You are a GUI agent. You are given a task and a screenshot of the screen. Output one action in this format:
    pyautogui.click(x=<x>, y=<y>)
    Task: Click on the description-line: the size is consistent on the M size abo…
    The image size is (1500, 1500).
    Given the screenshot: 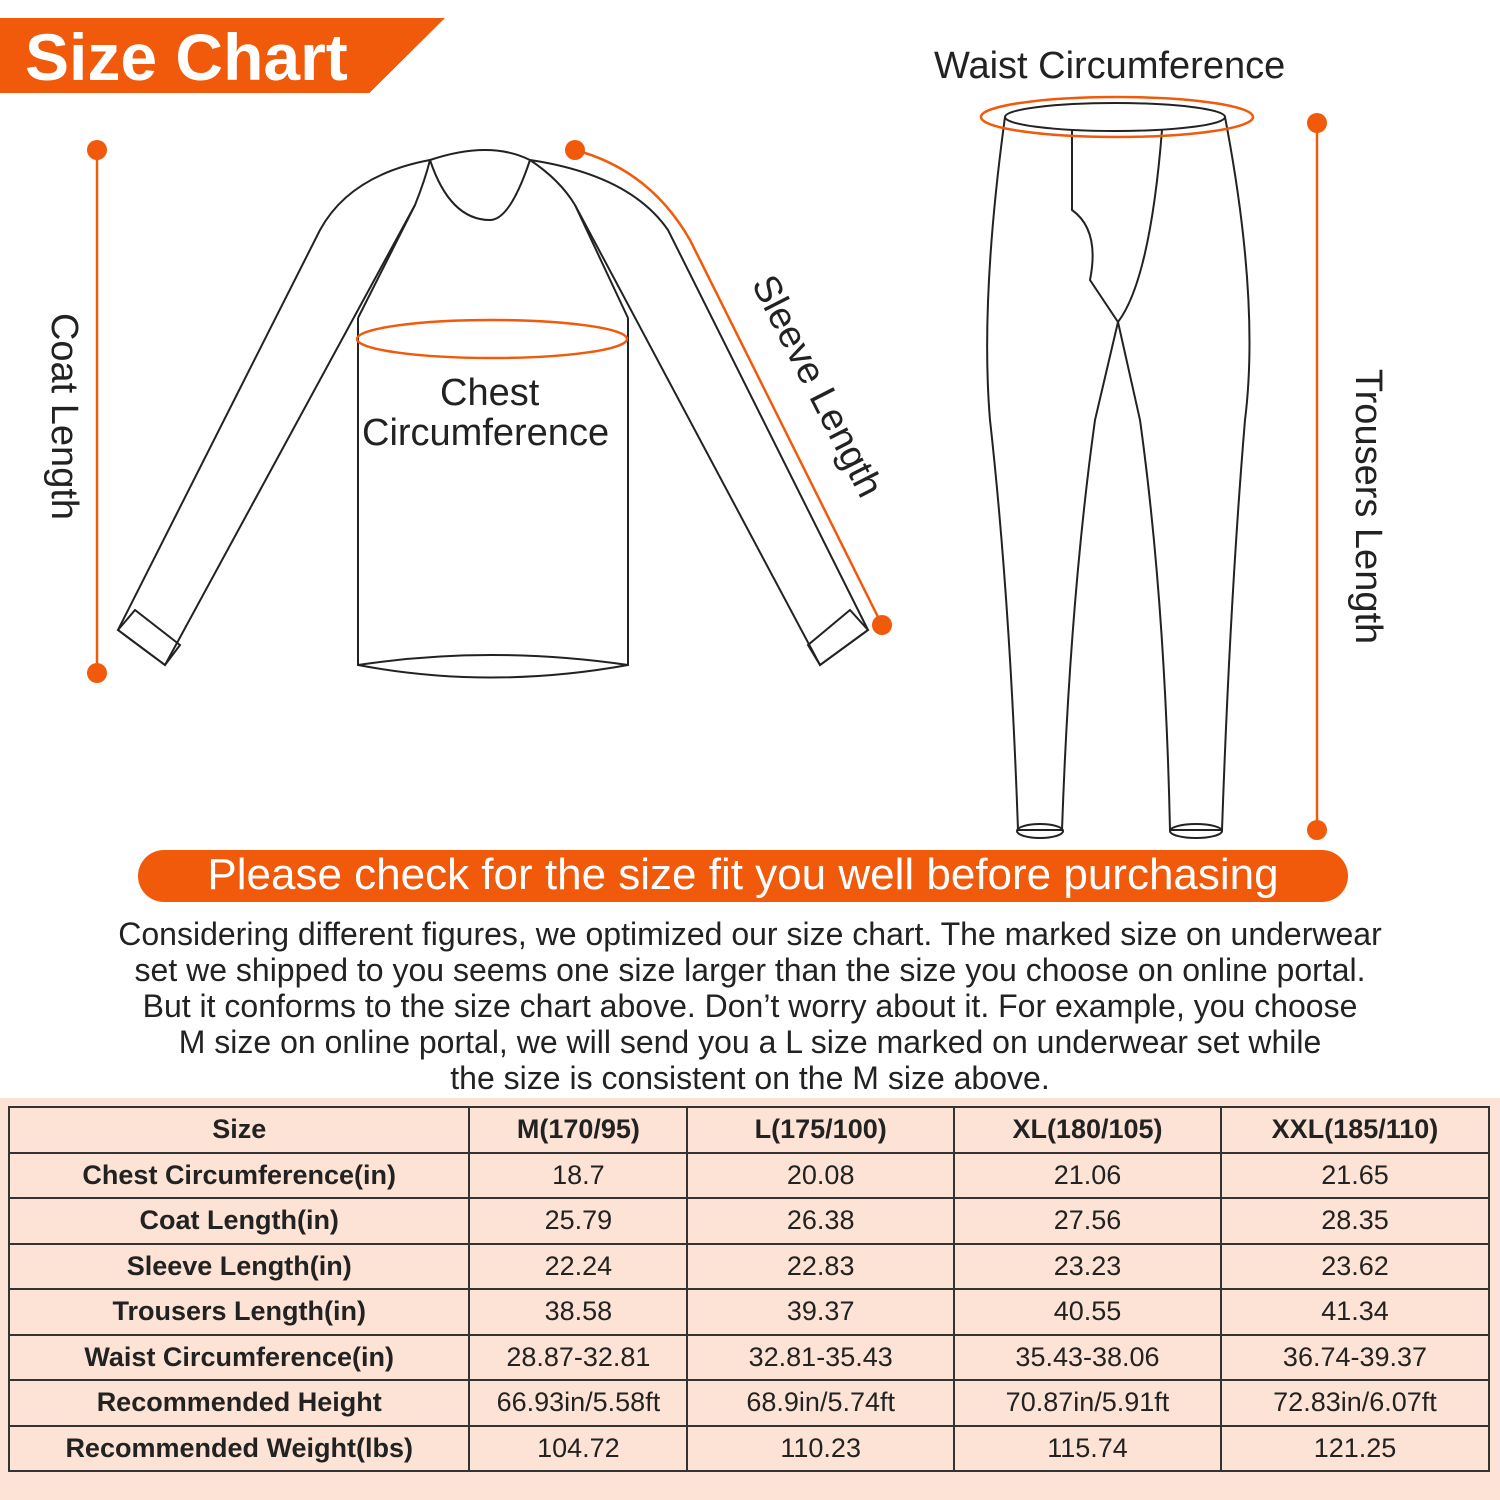 What is the action you would take?
    pyautogui.click(x=750, y=1078)
    